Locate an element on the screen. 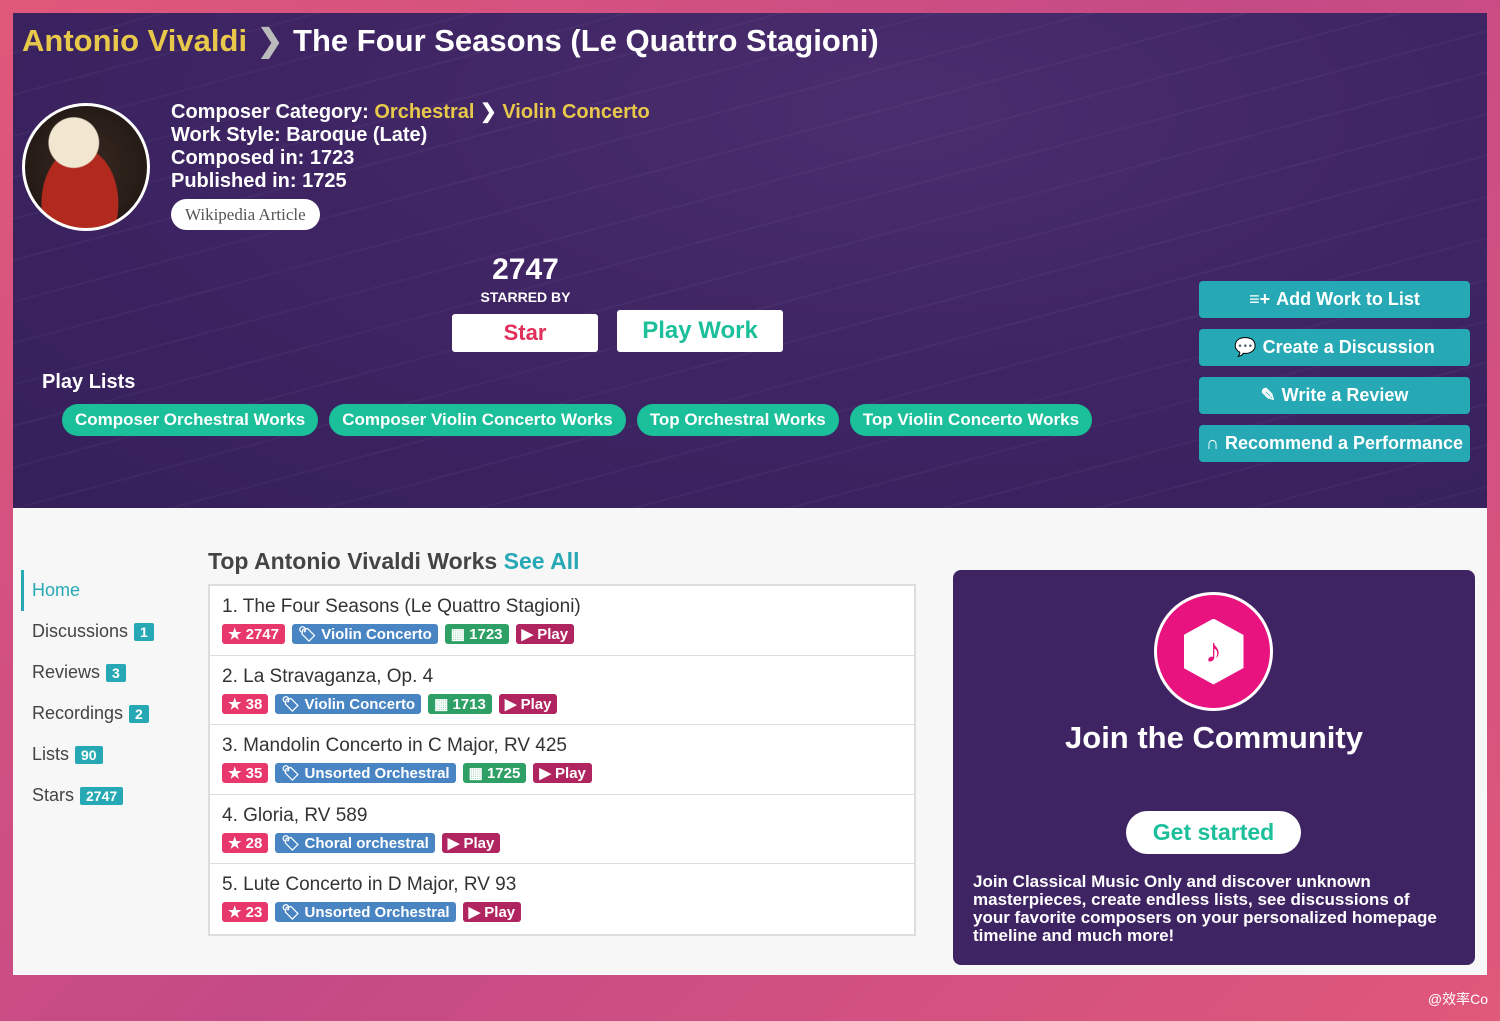 This screenshot has width=1500, height=1021. work-title: 5. Lute Concerto in D Major, RV 93 is located at coordinates (369, 885).